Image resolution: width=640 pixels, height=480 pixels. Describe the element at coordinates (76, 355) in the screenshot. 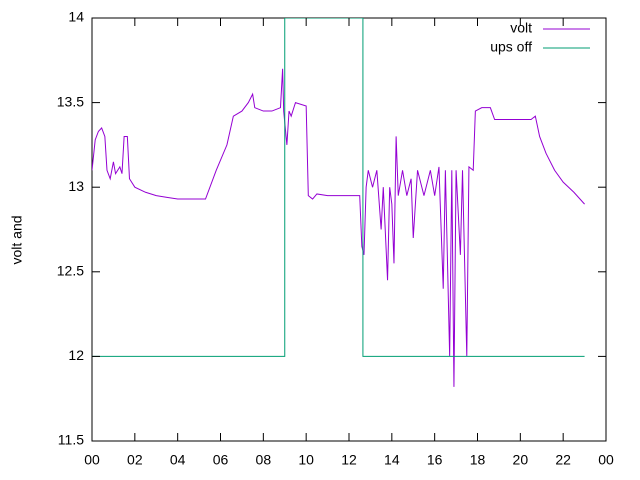

I see `y-tick-label: 12` at that location.